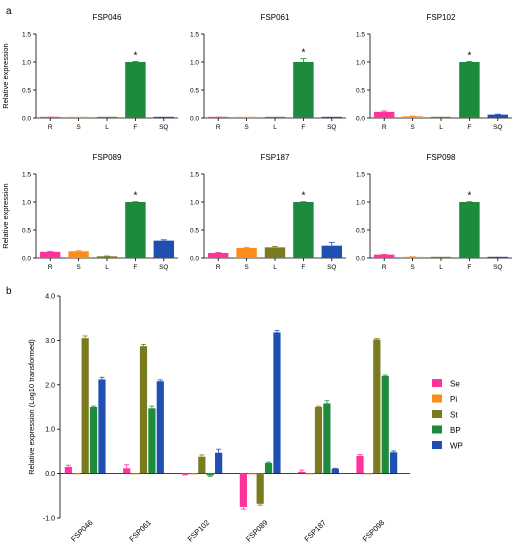  Describe the element at coordinates (318, 440) in the screenshot. I see `bar-st-fsp187` at that location.